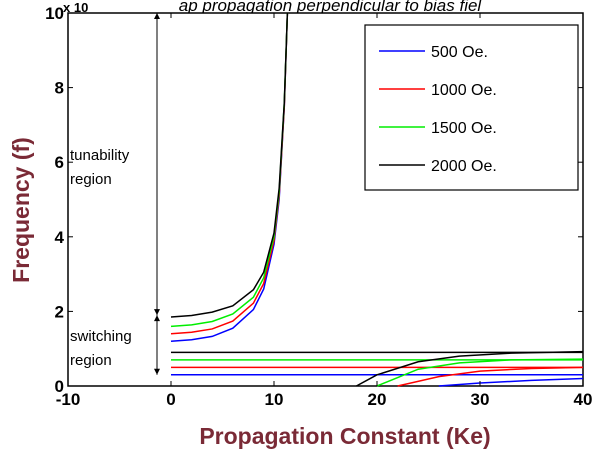 Image resolution: width=595 pixels, height=452 pixels. What do you see at coordinates (60, 237) in the screenshot?
I see `y-tick-label: 4` at bounding box center [60, 237].